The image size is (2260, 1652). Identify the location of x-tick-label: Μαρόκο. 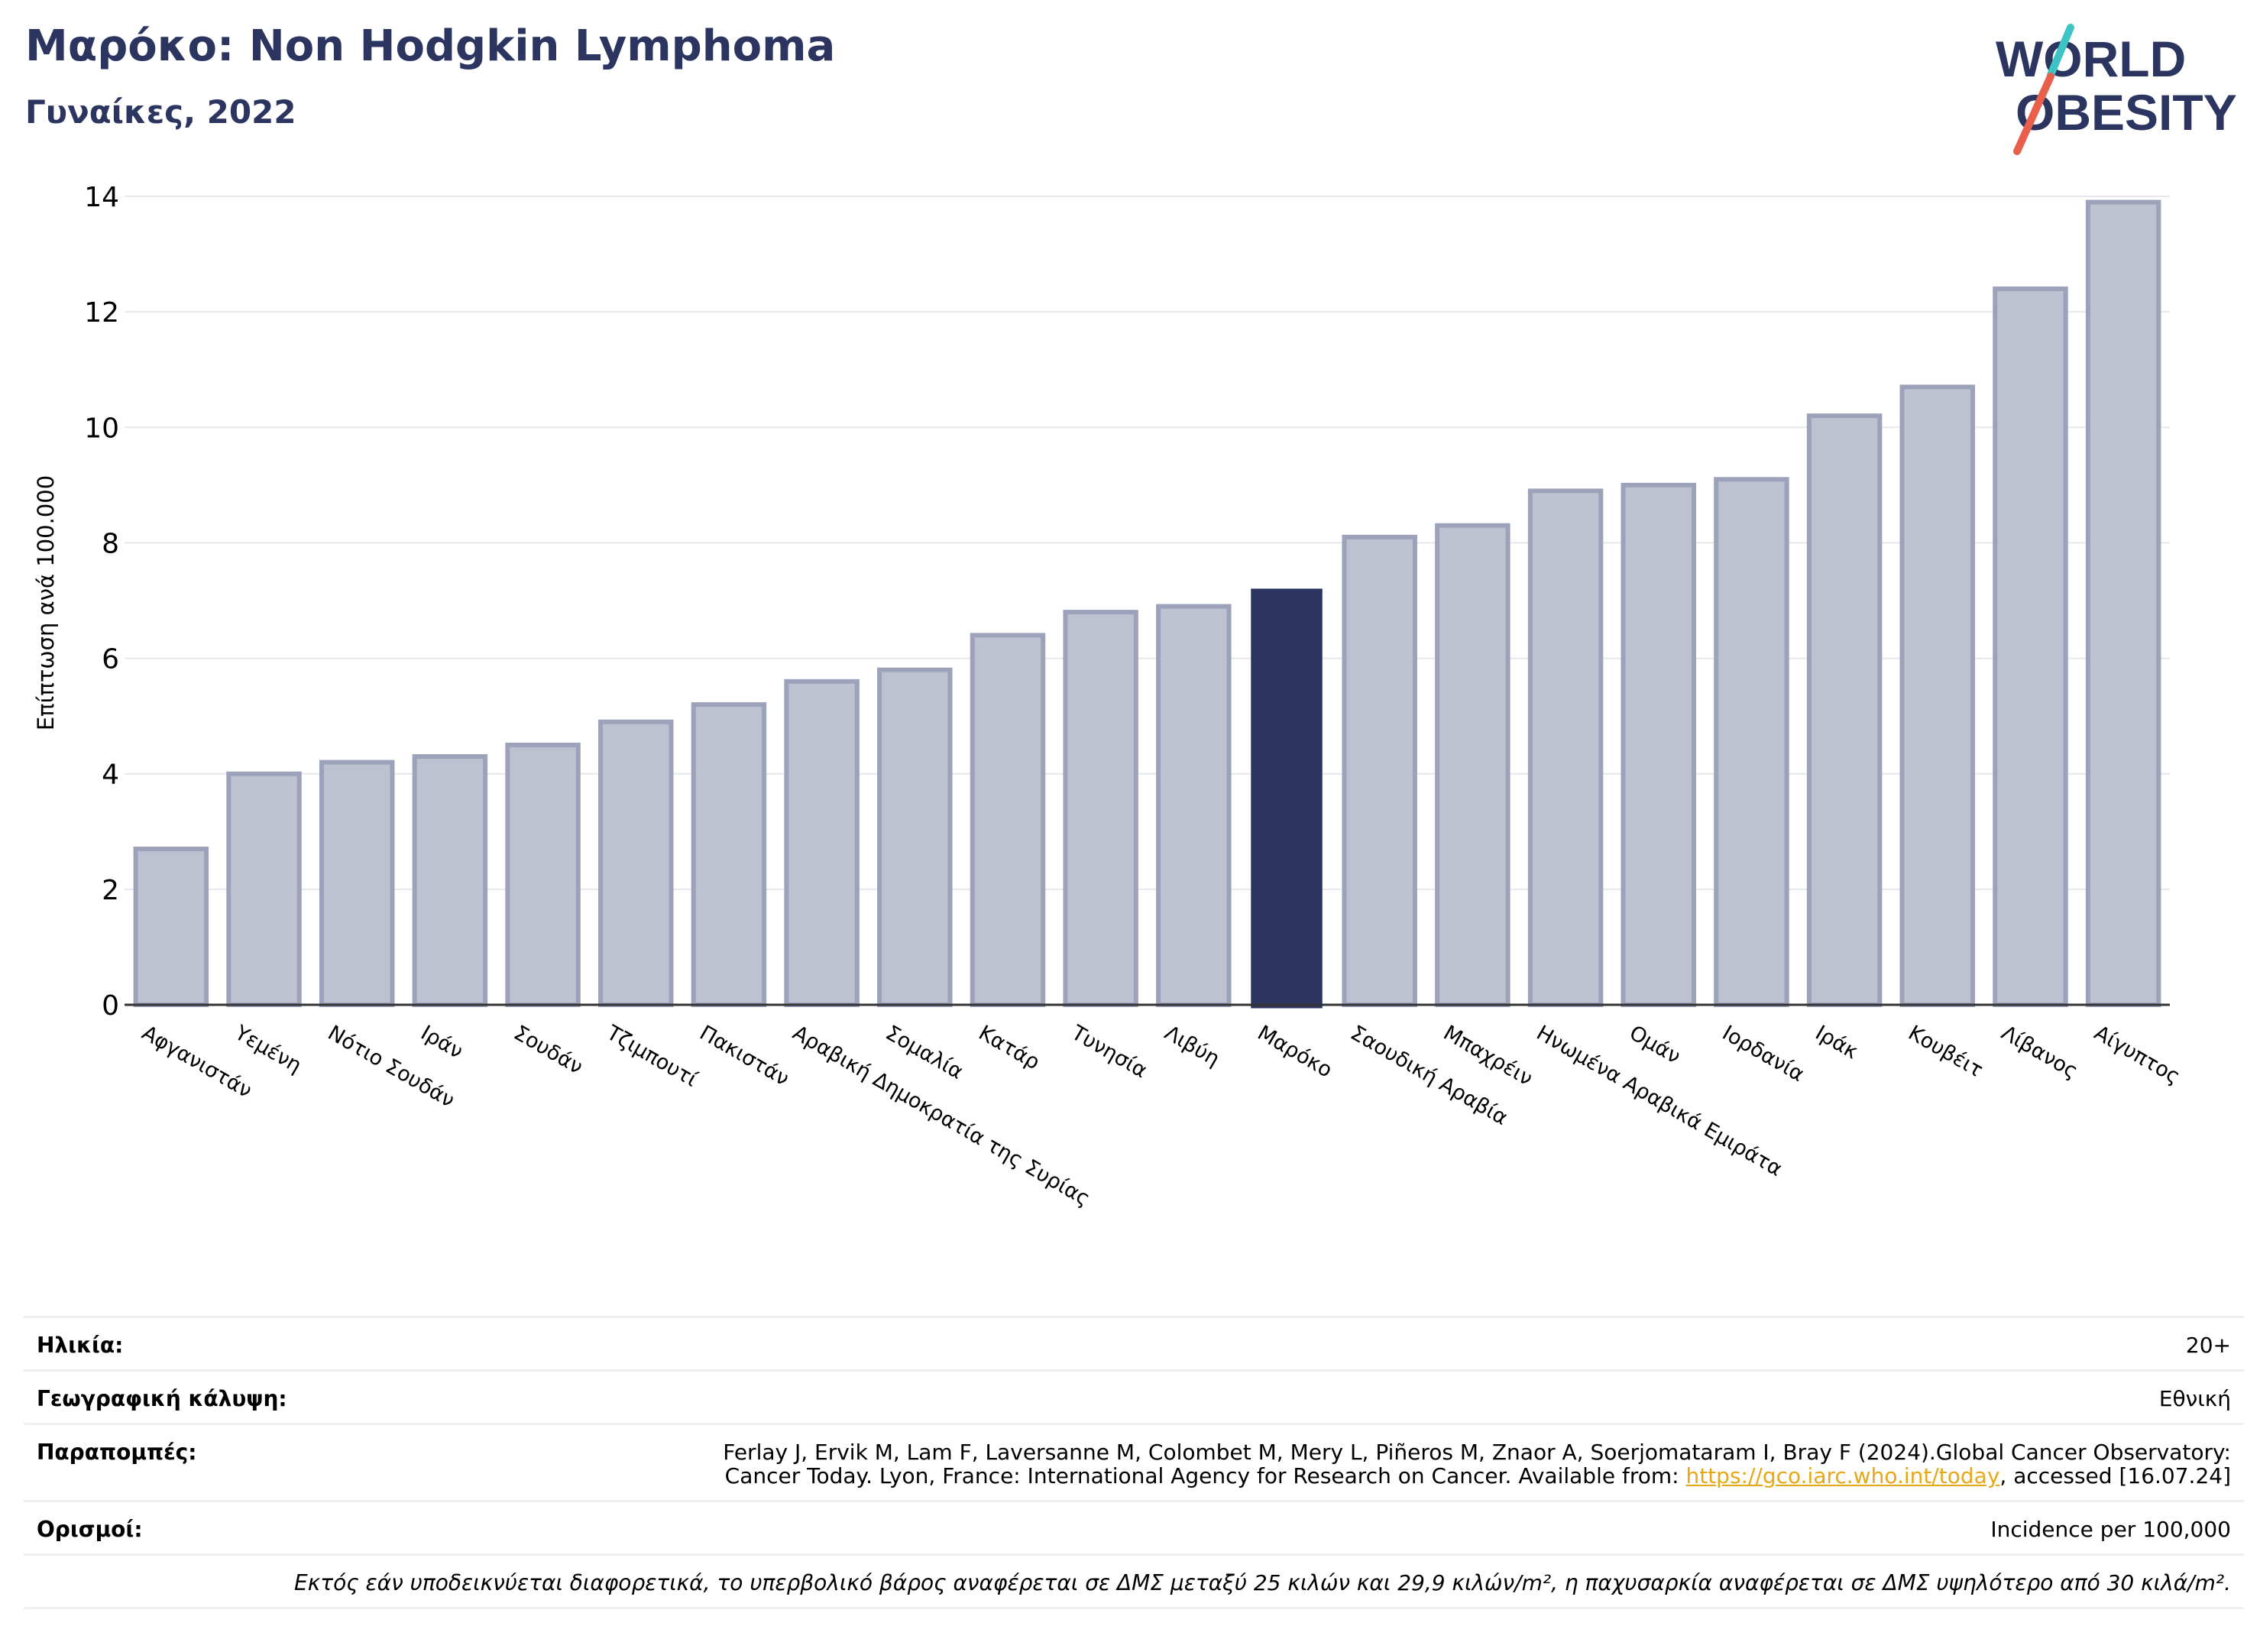
(1295, 1051).